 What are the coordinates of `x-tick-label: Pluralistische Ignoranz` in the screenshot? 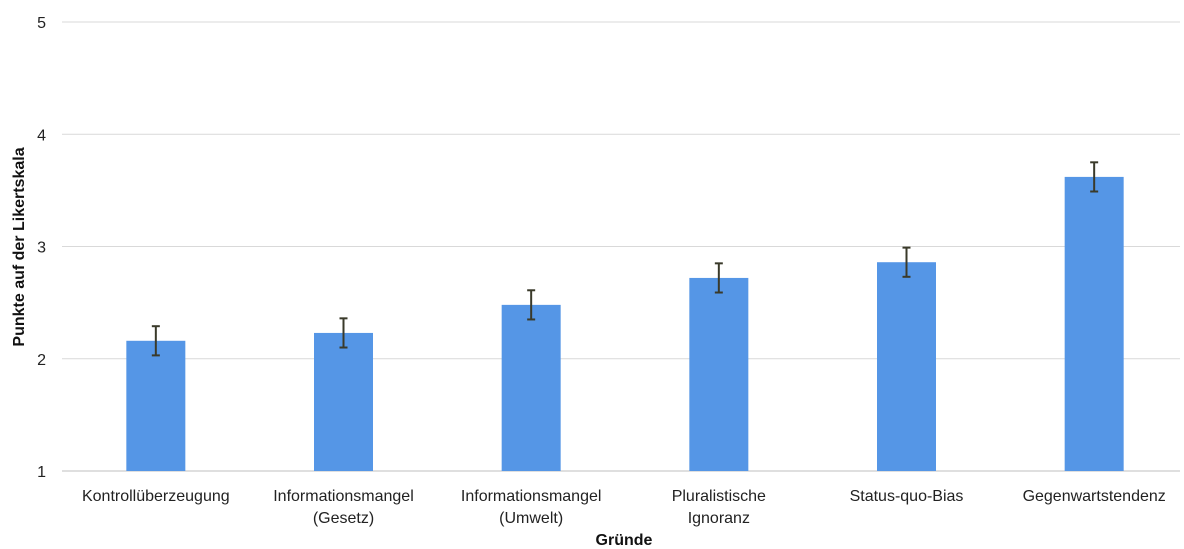 It's located at (719, 507).